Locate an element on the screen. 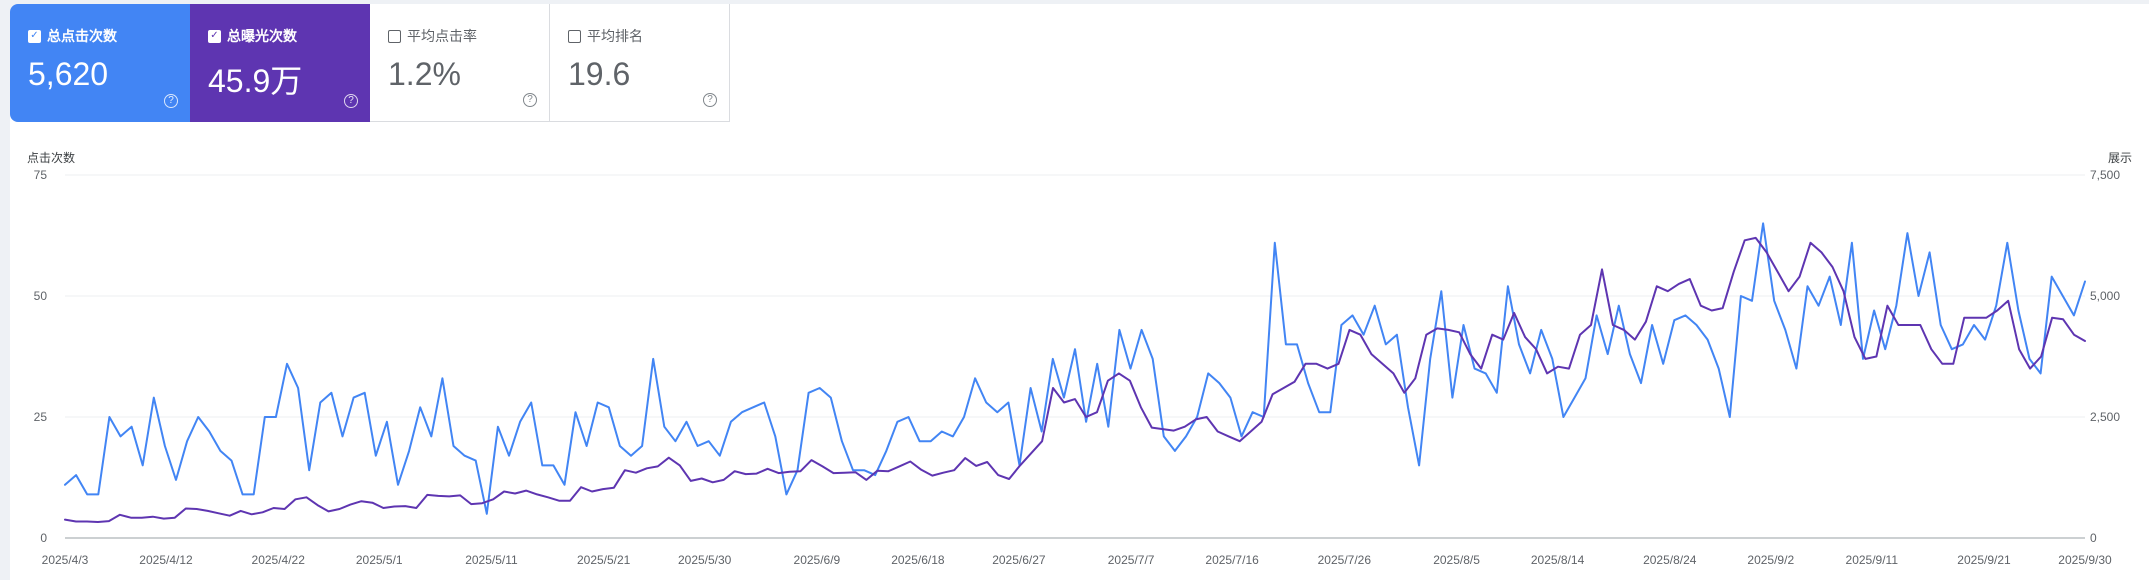  y-left-tick-label: 25 is located at coordinates (41, 417).